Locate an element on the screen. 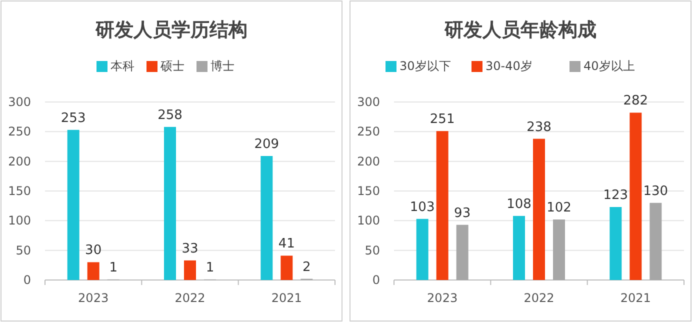 This screenshot has height=322, width=692. data-label: 253 is located at coordinates (73, 118).